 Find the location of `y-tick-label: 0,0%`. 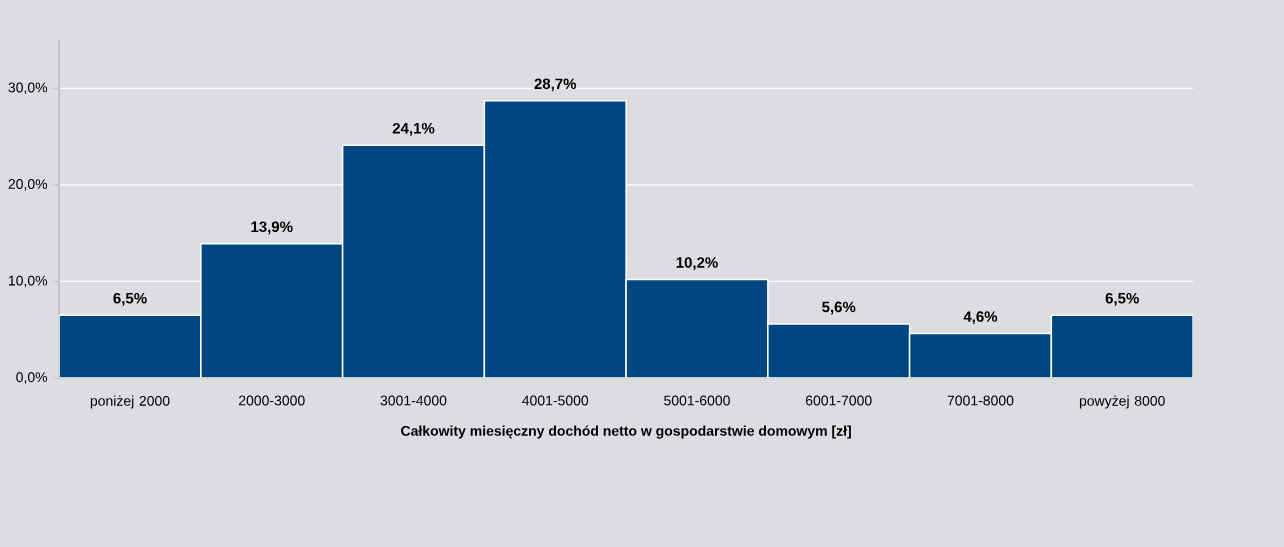

y-tick-label: 0,0% is located at coordinates (32, 378).